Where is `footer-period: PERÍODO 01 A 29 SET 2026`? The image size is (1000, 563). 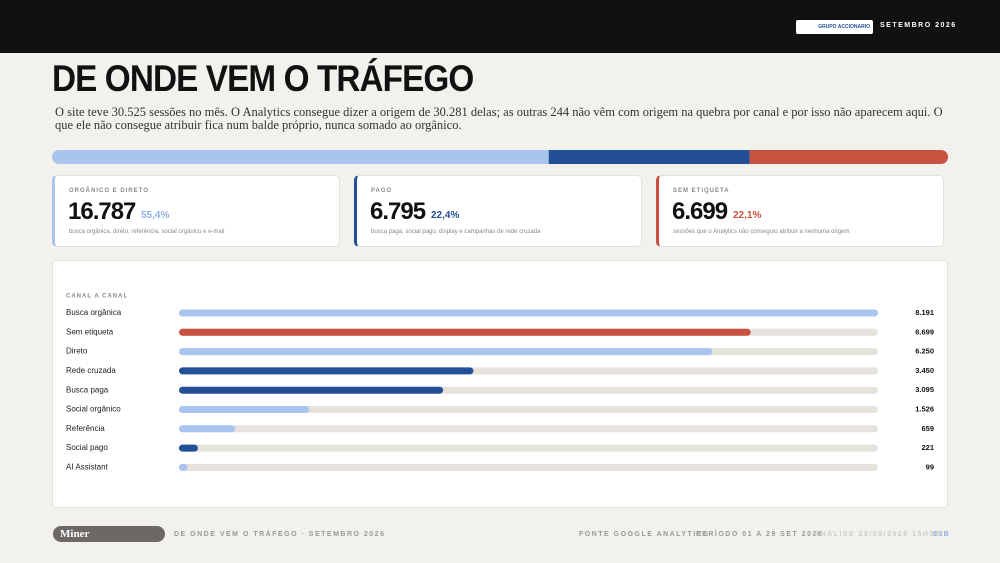
footer-period: PERÍODO 01 A 29 SET 2026 is located at coordinates (760, 534).